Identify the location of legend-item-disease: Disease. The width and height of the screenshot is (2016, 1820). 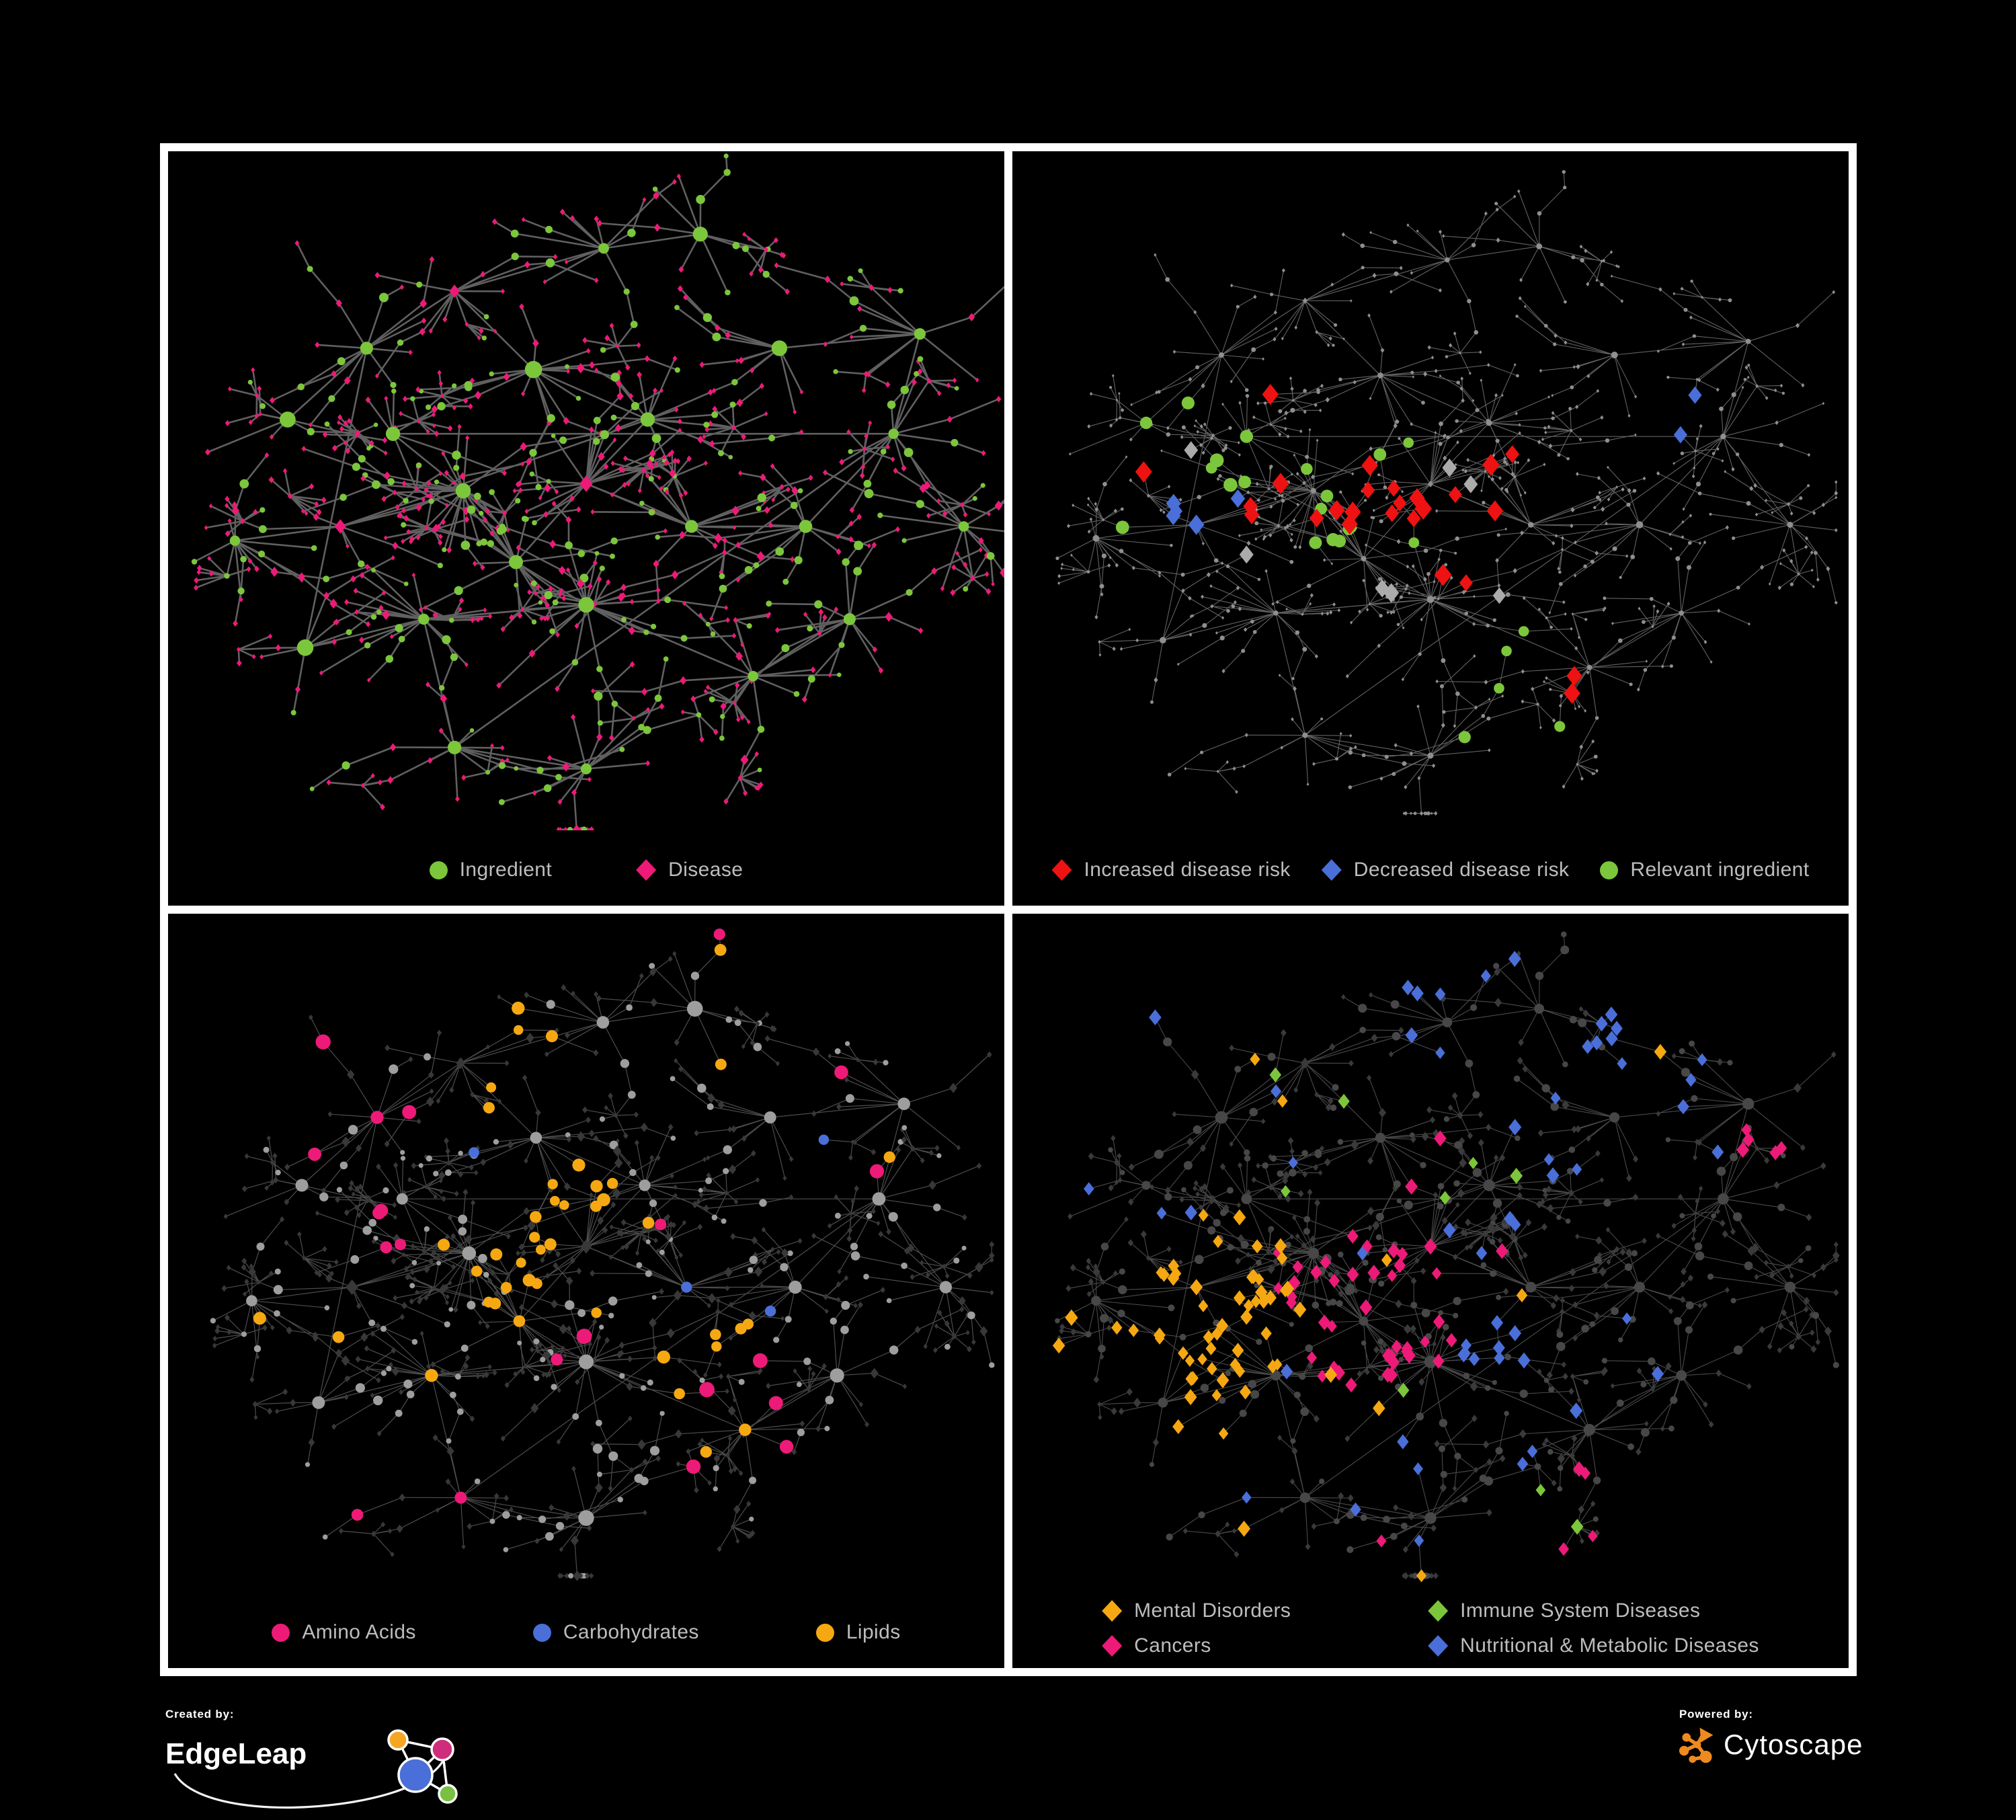
(689, 870).